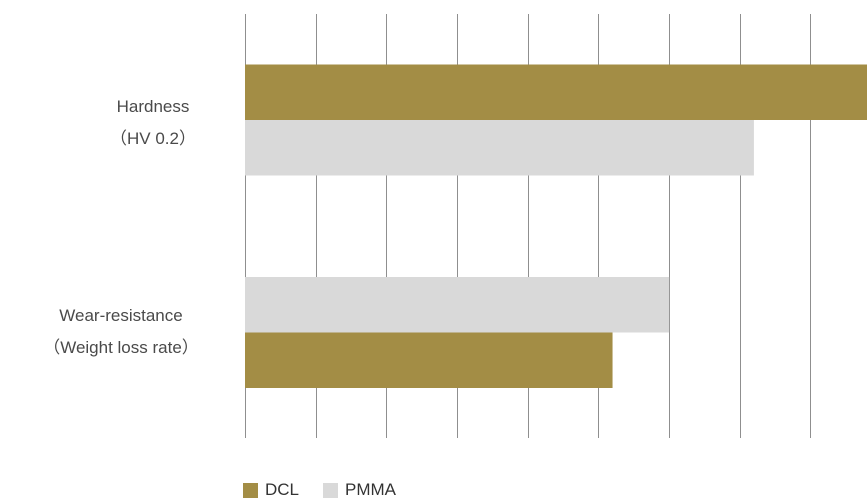 Image resolution: width=867 pixels, height=502 pixels. I want to click on legend-item-dcl: DCL, so click(271, 490).